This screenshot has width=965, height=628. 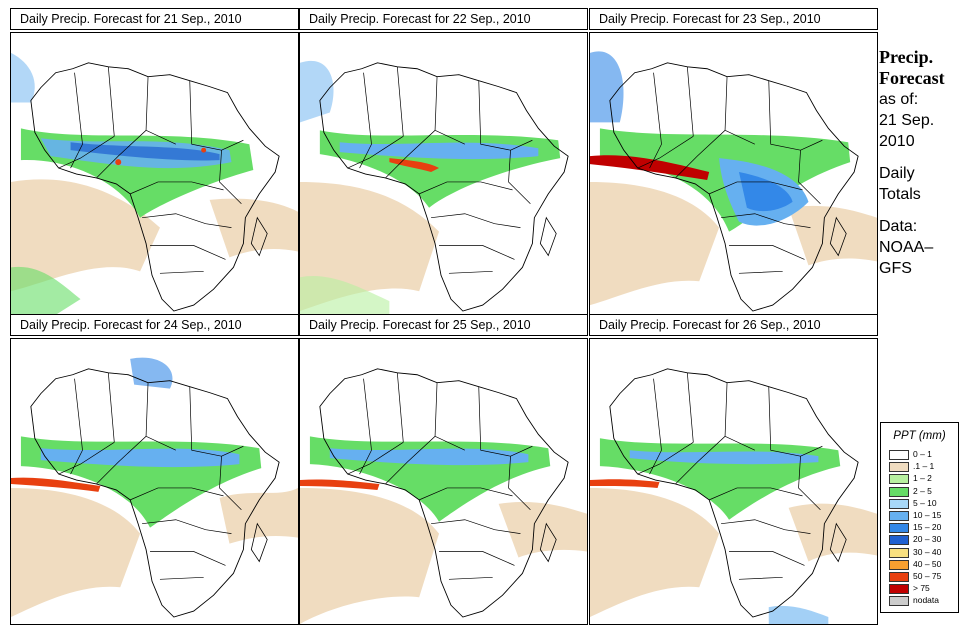 I want to click on legend-item: 20 – 30, so click(x=923, y=540).